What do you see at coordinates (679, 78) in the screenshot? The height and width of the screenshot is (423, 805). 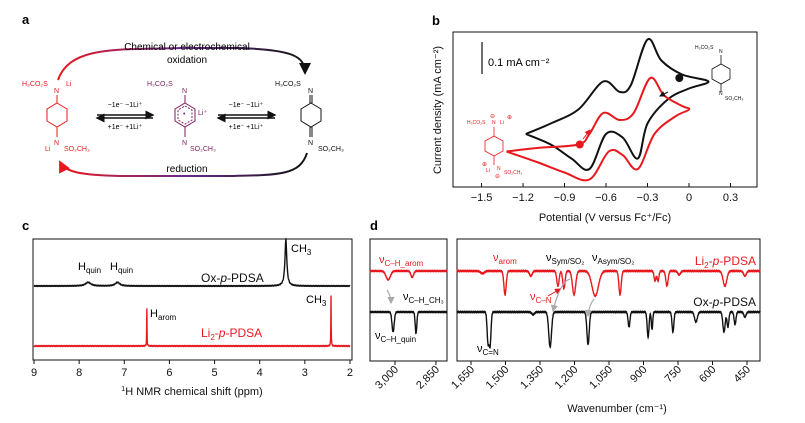 I see `black-start-marker` at bounding box center [679, 78].